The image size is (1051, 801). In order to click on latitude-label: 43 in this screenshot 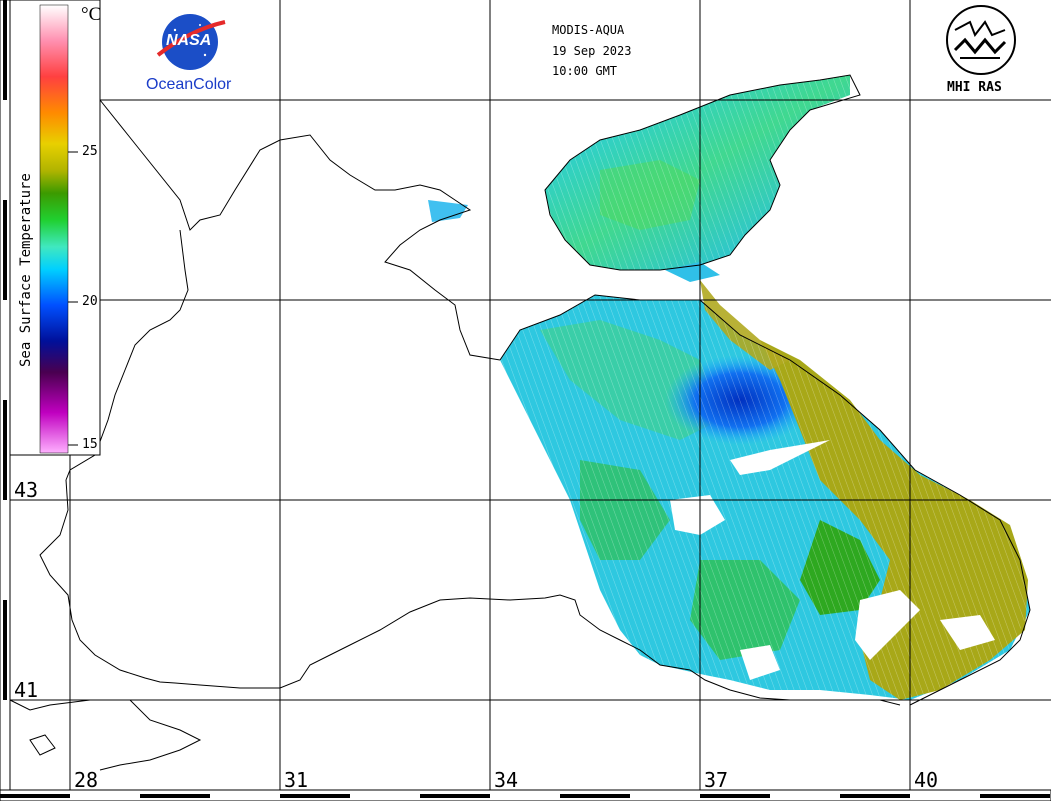, I will do `click(26, 490)`.